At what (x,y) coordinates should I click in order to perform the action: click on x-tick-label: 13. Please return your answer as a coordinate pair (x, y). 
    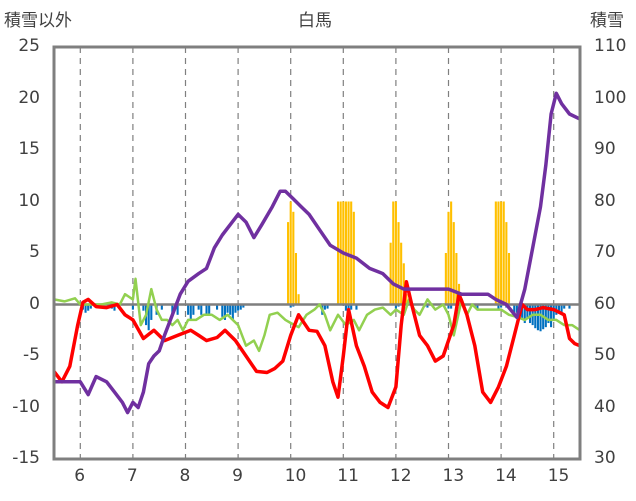
    Looking at the image, I should click on (453, 476).